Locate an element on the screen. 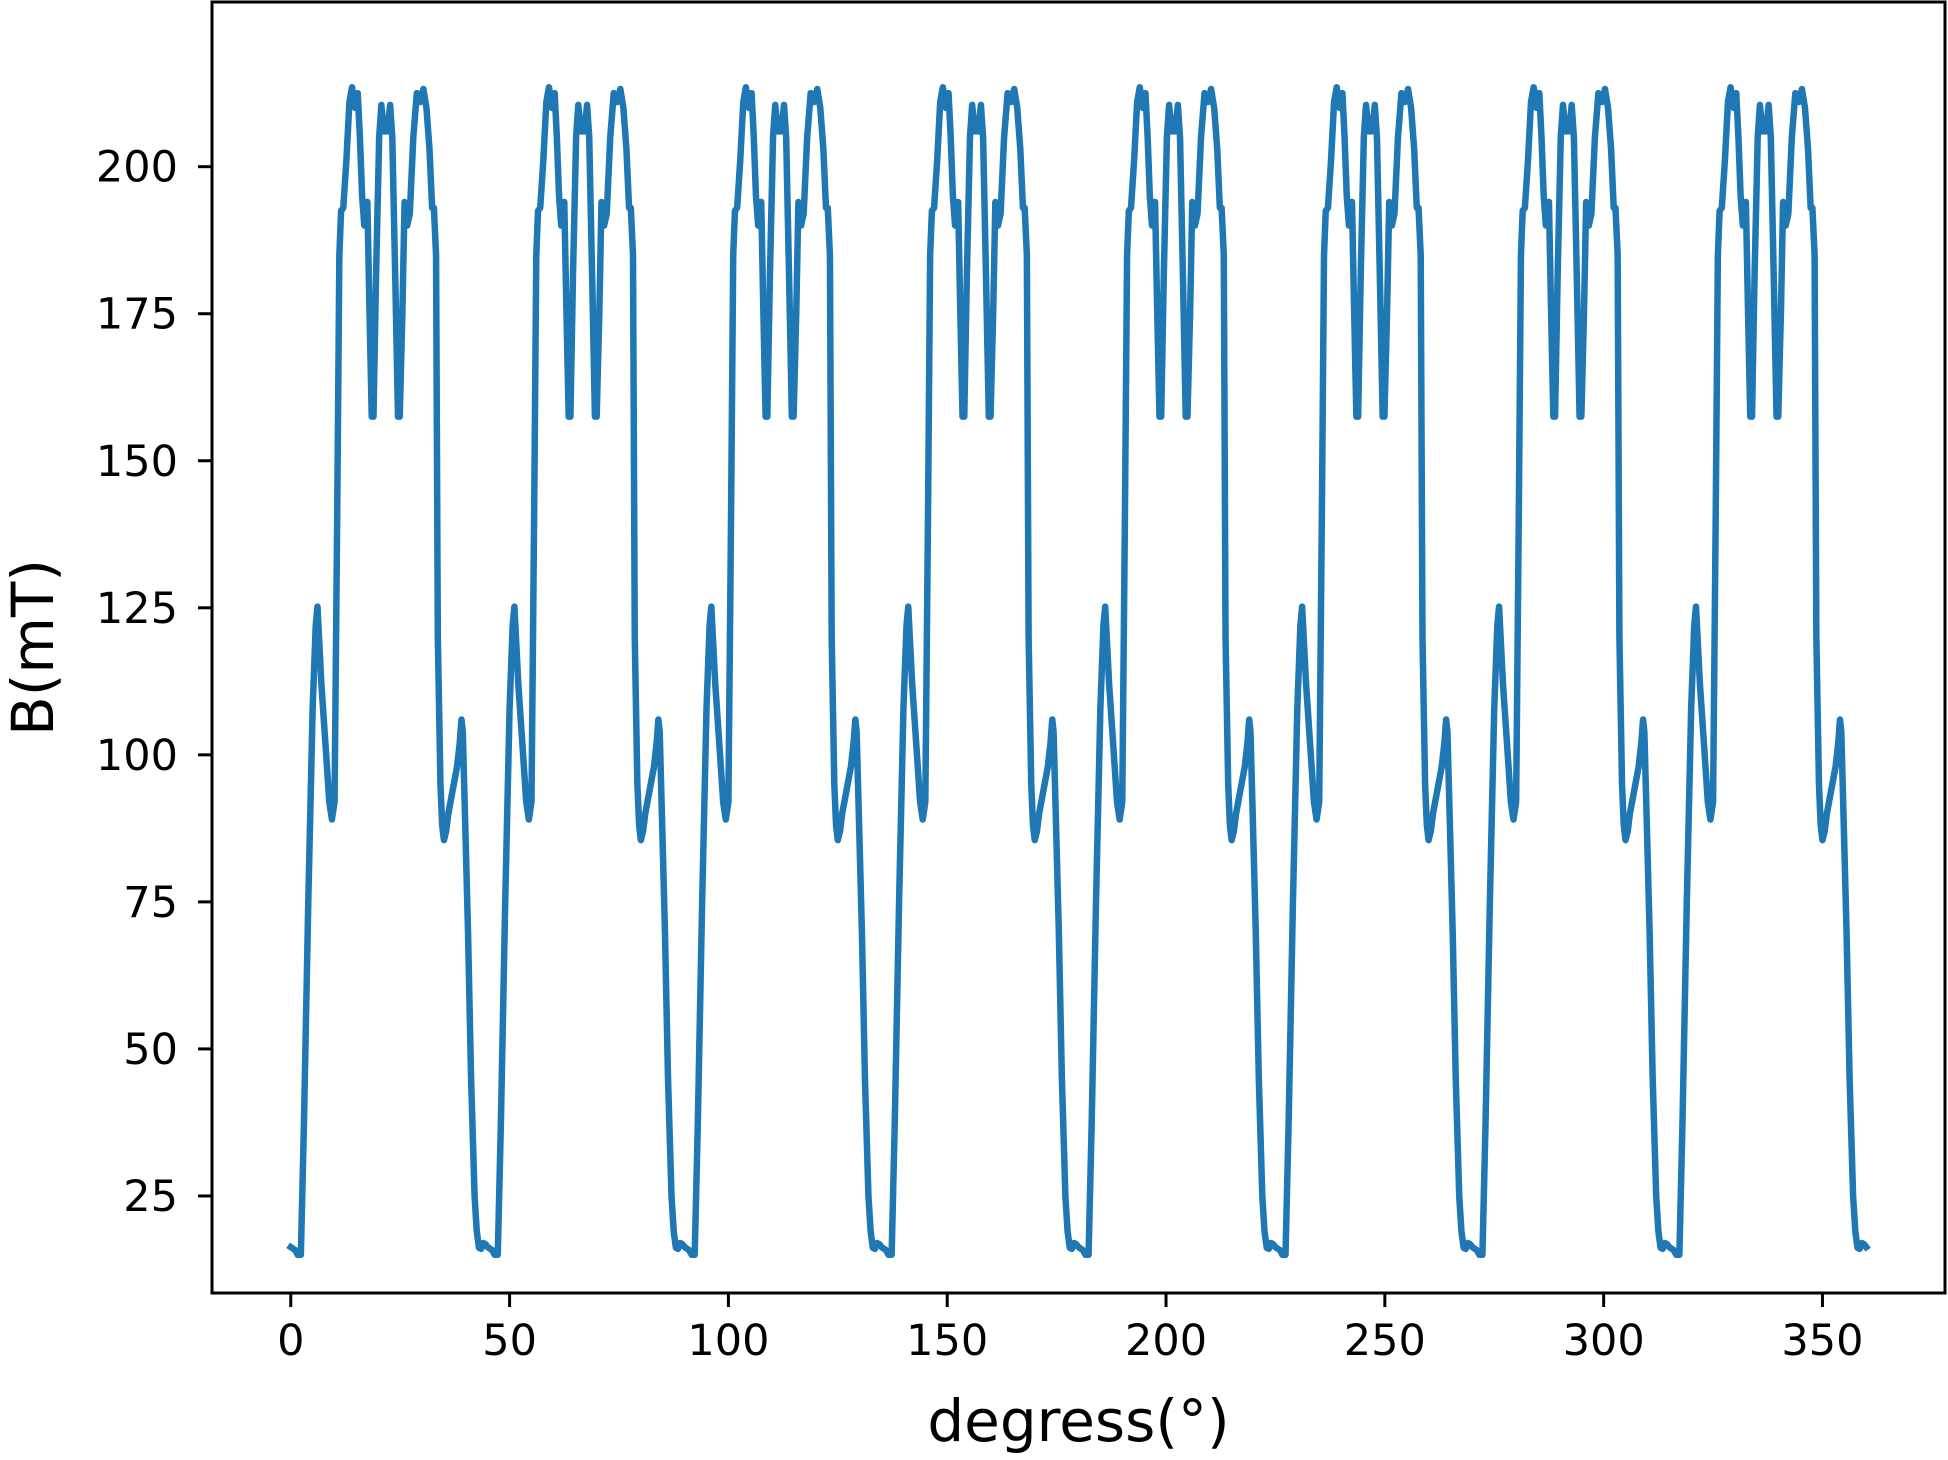 The image size is (1948, 1460). x-axis: 0 50 100 150 200 250 300 350 is located at coordinates (1070, 1329).